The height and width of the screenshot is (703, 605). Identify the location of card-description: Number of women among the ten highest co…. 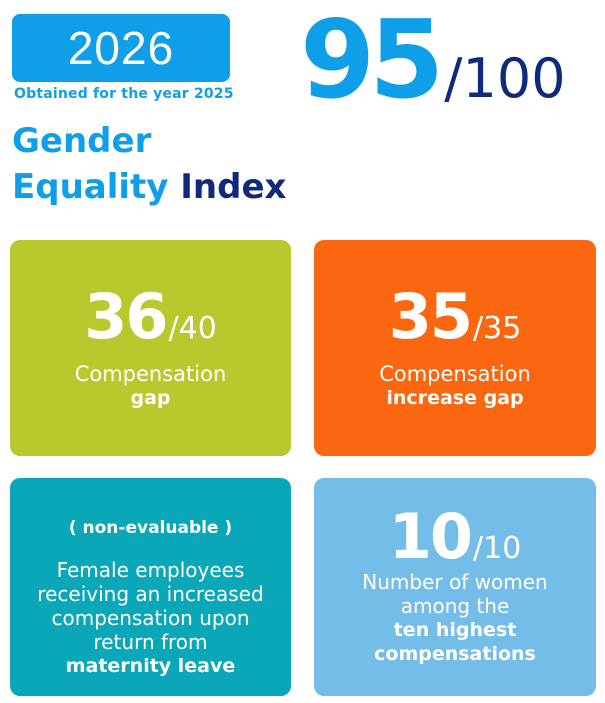
(455, 618).